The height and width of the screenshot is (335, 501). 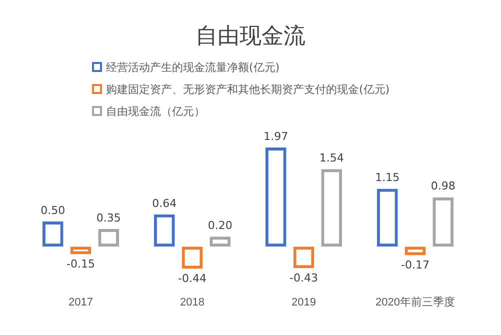 What do you see at coordinates (250, 37) in the screenshot?
I see `chart-title: 自由现金流` at bounding box center [250, 37].